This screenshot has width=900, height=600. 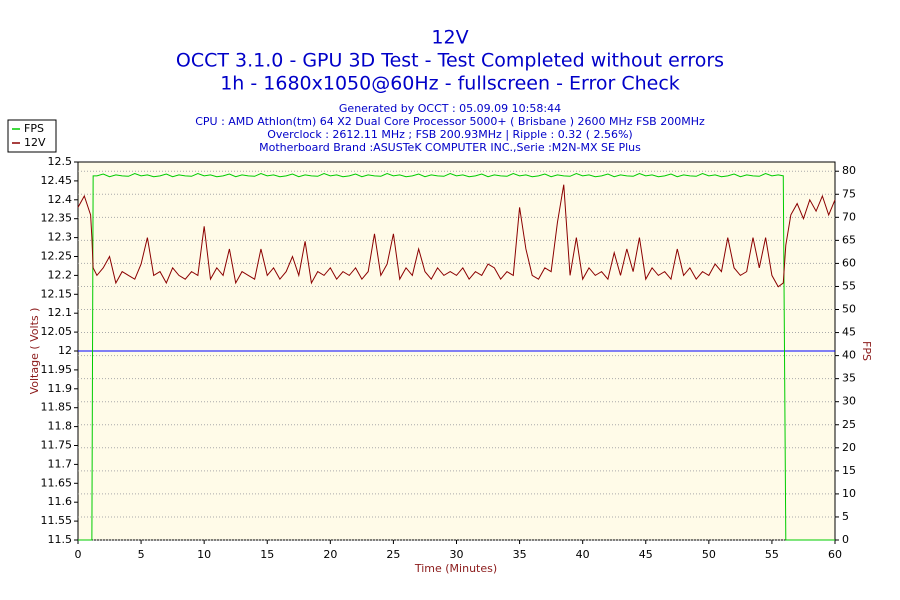 I want to click on y2-tick-label: 55, so click(x=849, y=285).